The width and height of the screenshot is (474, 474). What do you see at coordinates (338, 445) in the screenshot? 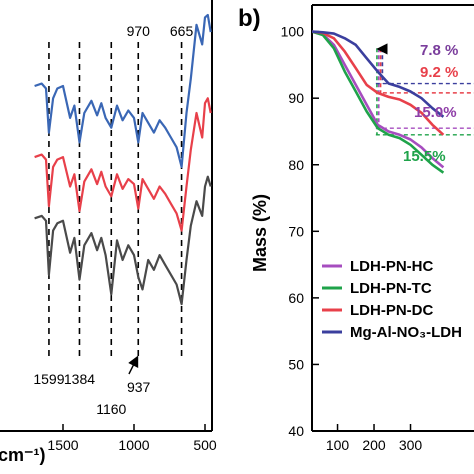
I see `x-tick-label: 100` at bounding box center [338, 445].